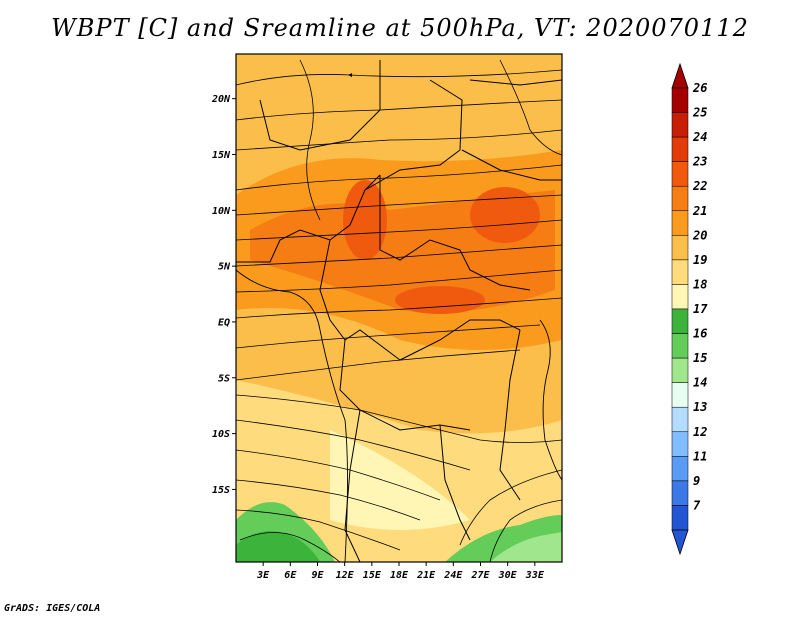 The height and width of the screenshot is (618, 800). Describe the element at coordinates (700, 284) in the screenshot. I see `colorbar-label: 18` at that location.